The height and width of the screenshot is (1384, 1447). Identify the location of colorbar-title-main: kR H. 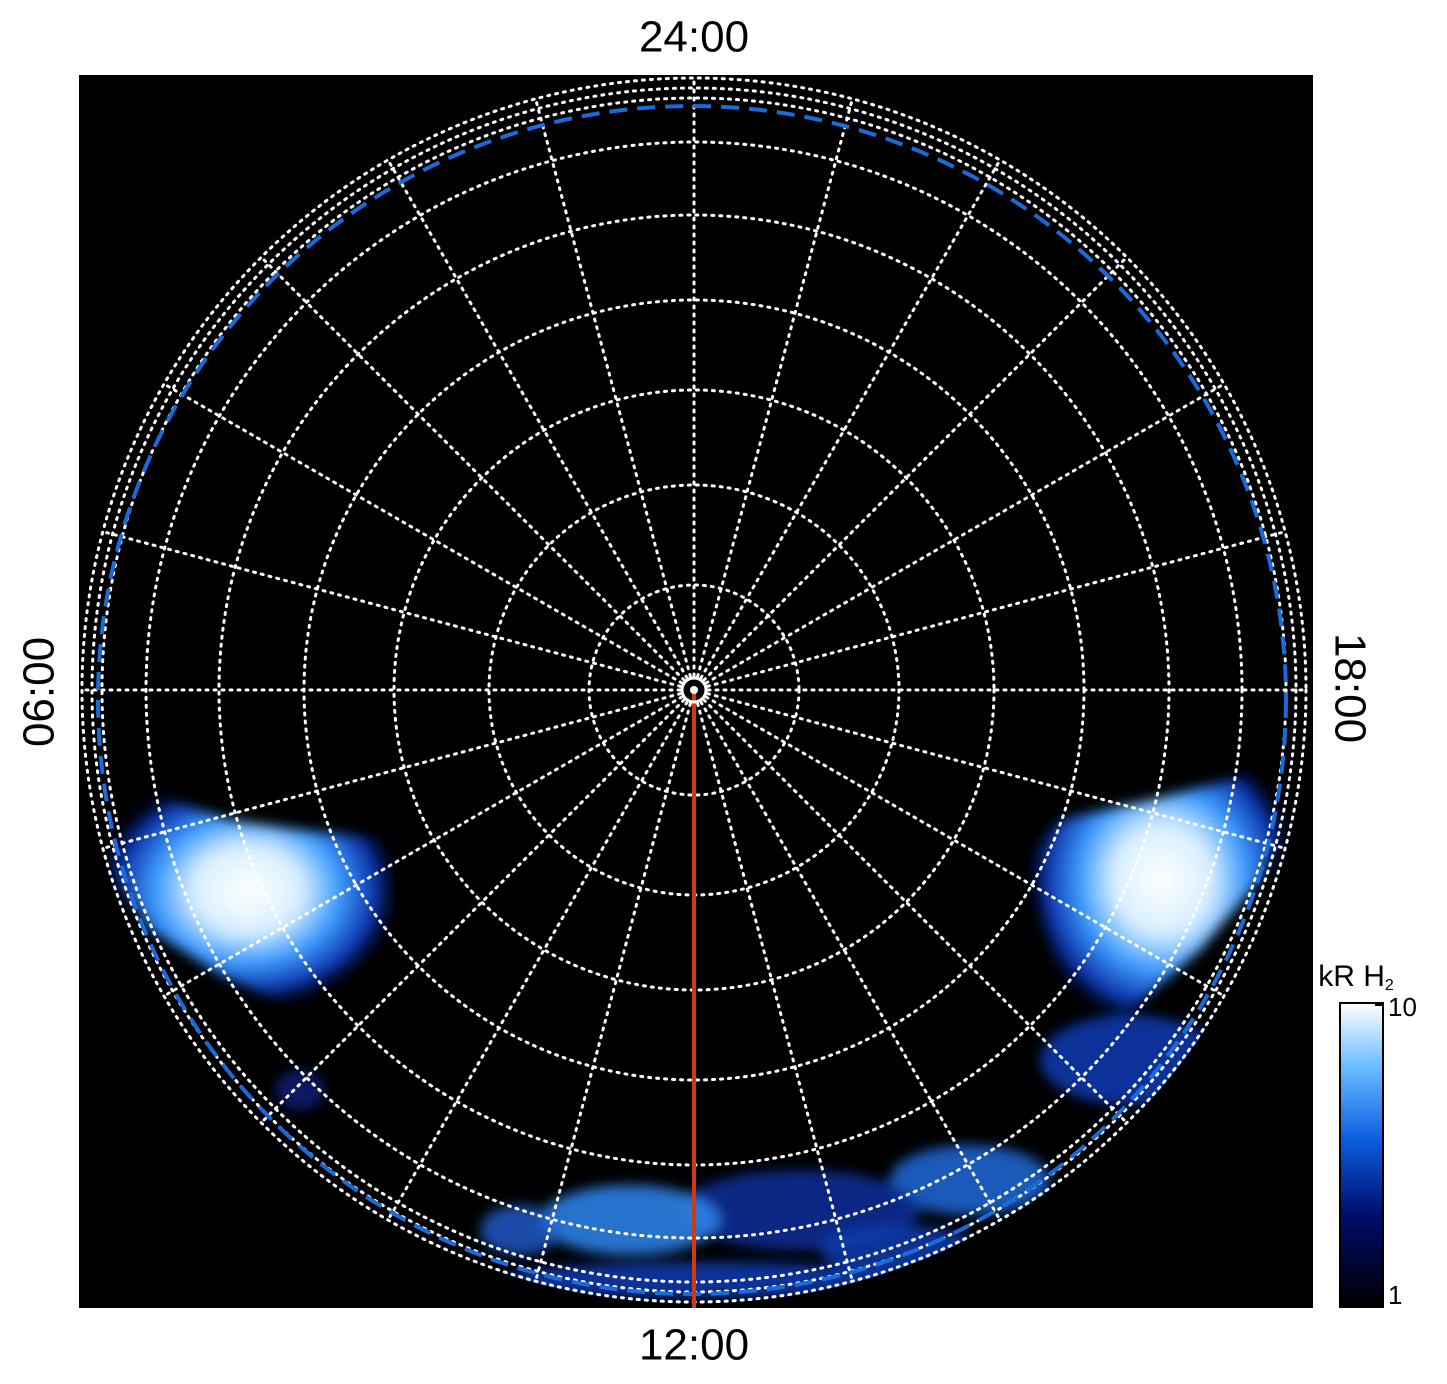
(1351, 976).